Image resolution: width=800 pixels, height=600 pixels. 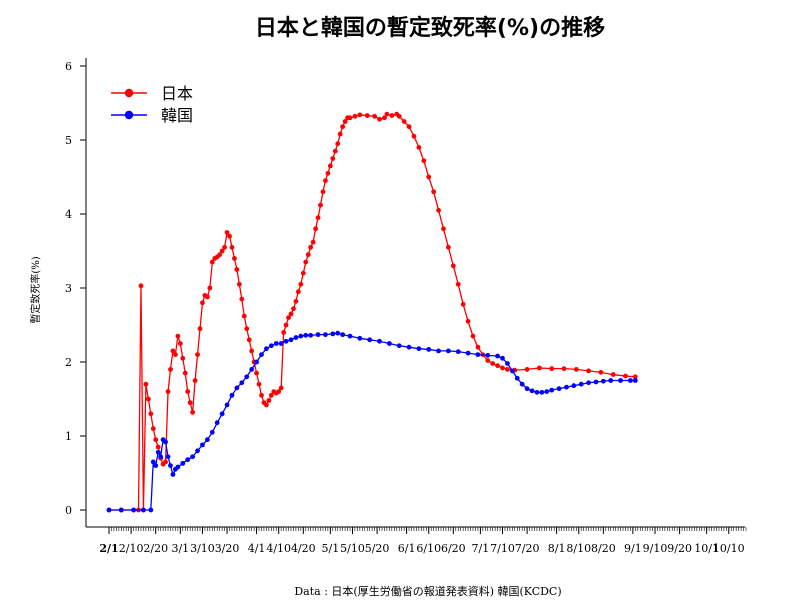 I want to click on x-tick-label: 2/20, so click(x=155, y=548).